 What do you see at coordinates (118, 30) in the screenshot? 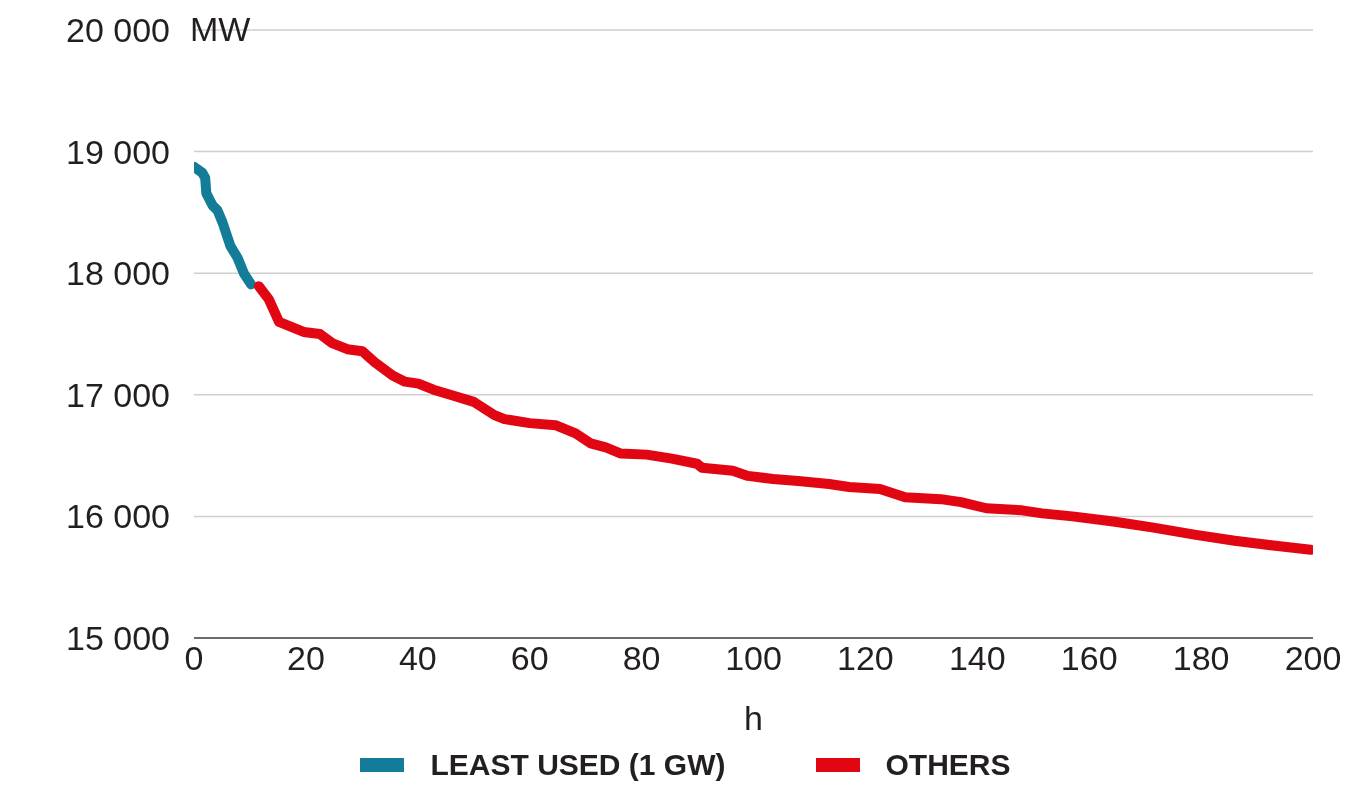
I see `y-tick-label: 20 000` at bounding box center [118, 30].